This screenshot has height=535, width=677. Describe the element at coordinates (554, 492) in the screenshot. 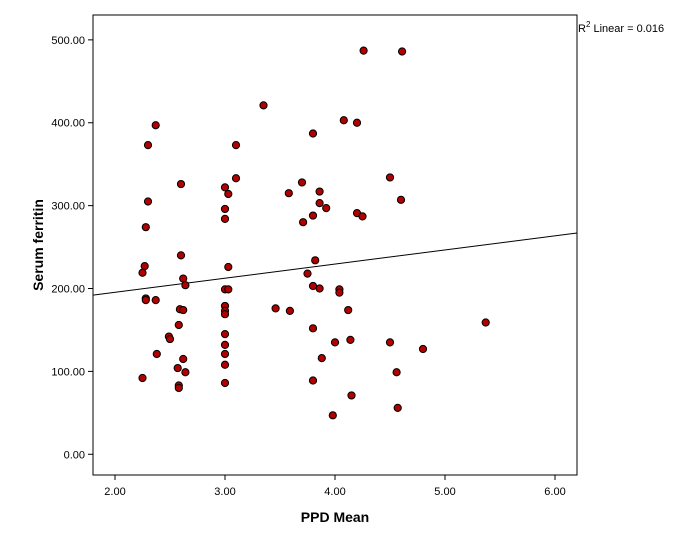

I see `x-tick-label: 6.00` at that location.